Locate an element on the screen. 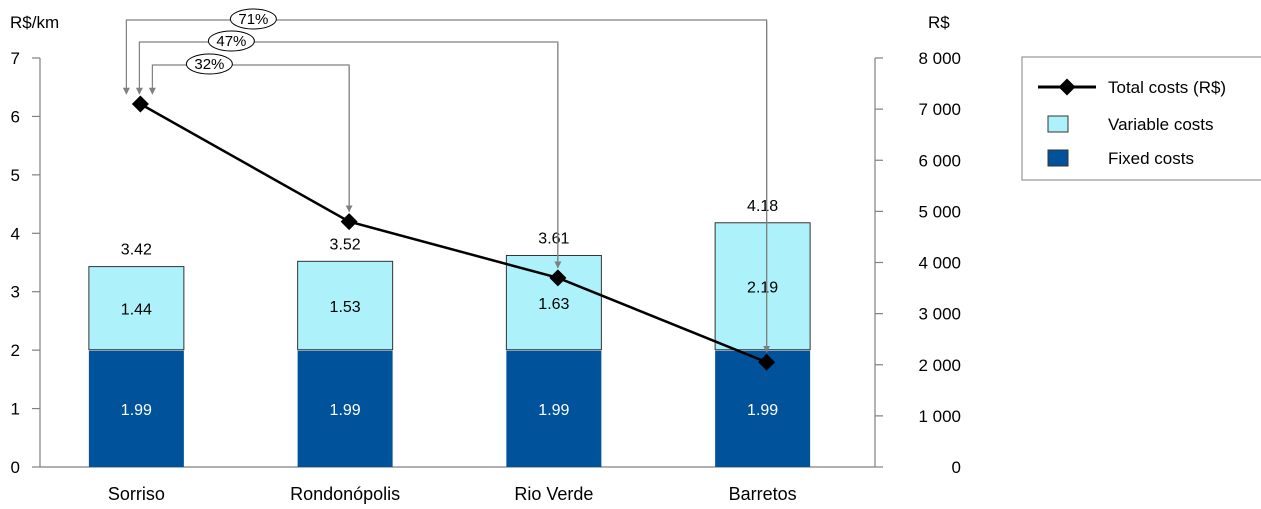 The image size is (1261, 509). category-label: Rio Verde is located at coordinates (553, 494).